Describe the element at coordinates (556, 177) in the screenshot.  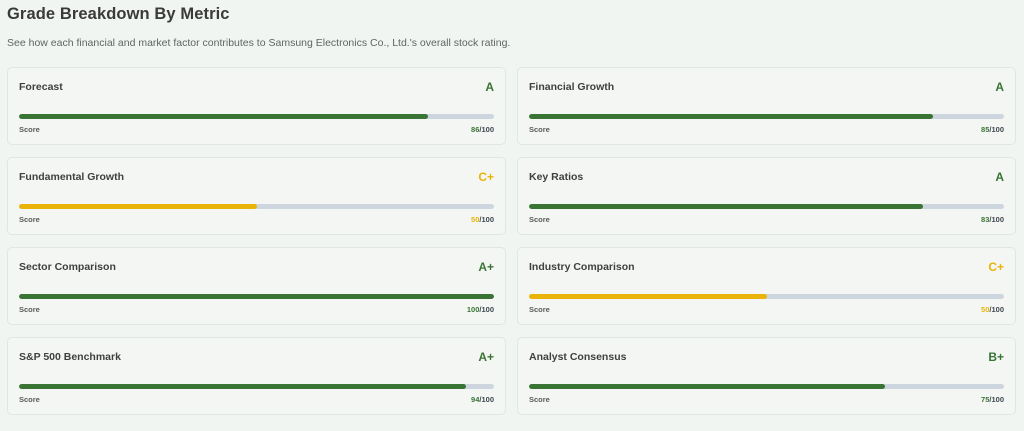
I see `metric-label: Key Ratios` at that location.